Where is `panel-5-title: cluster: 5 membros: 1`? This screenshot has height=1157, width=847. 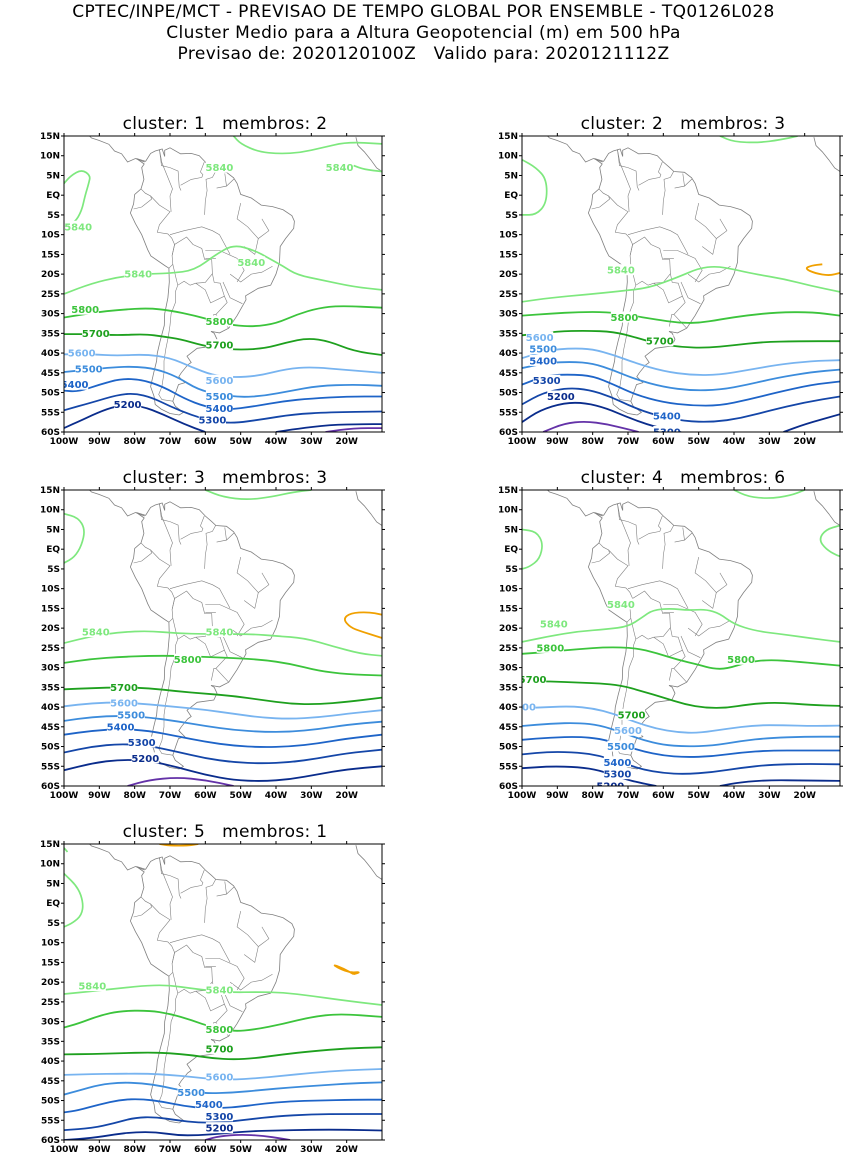
panel-5-title: cluster: 5 membros: 1 is located at coordinates (225, 832).